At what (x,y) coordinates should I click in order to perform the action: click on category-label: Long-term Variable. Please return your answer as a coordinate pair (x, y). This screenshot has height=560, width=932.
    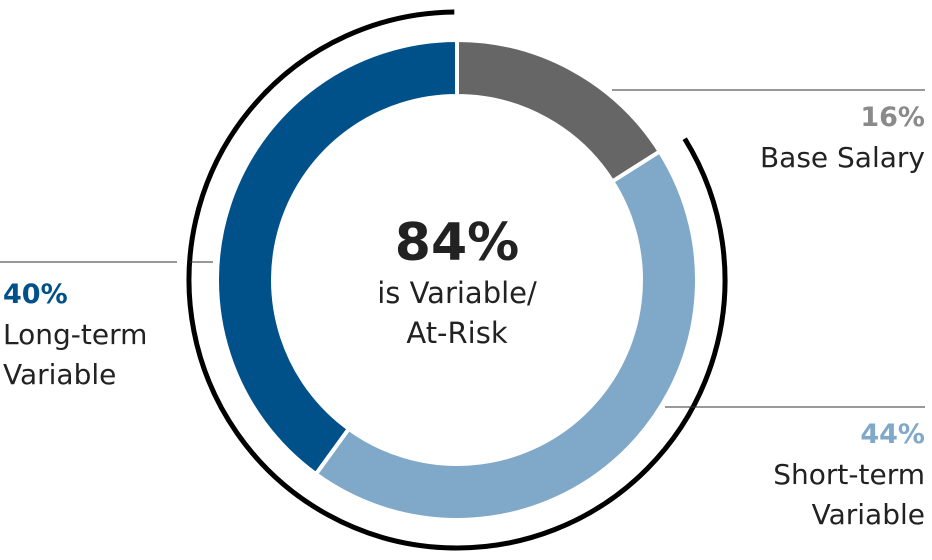
    Looking at the image, I should click on (75, 354).